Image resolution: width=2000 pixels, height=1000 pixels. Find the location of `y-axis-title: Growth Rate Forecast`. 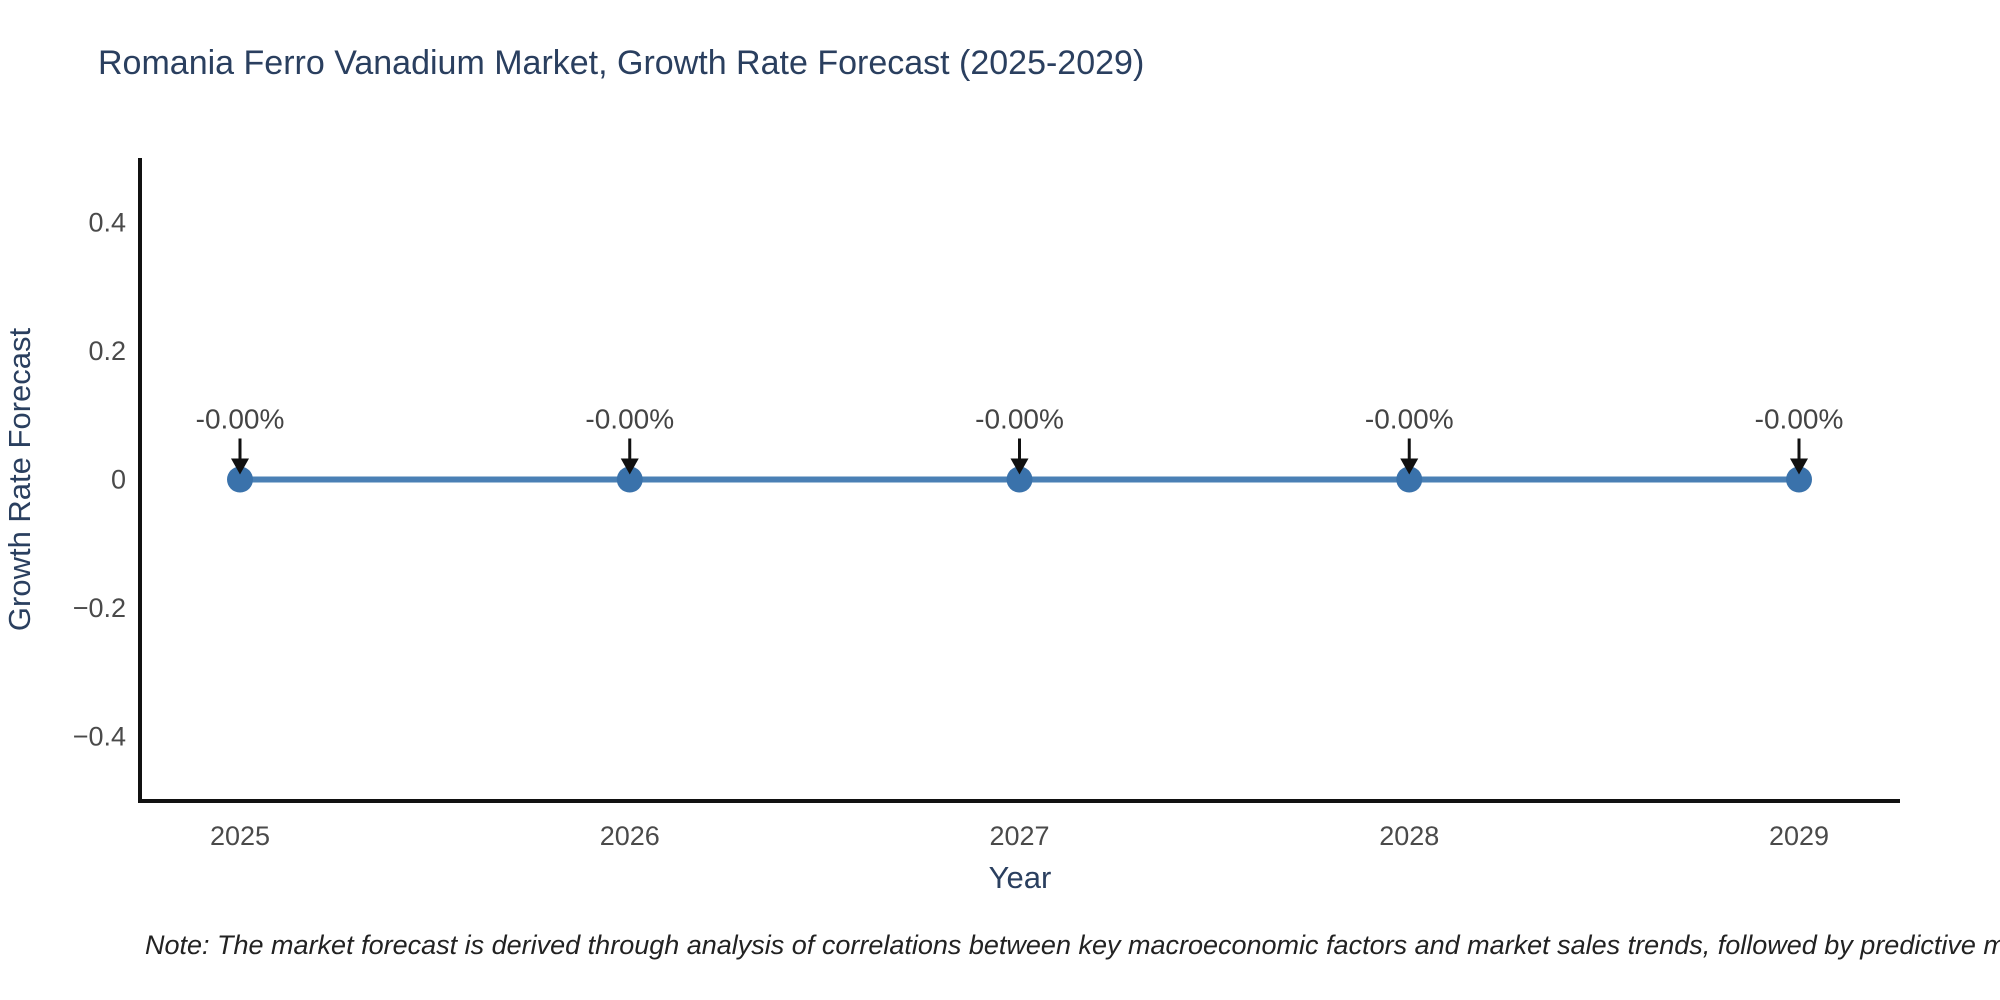

y-axis-title: Growth Rate Forecast is located at coordinates (19, 480).